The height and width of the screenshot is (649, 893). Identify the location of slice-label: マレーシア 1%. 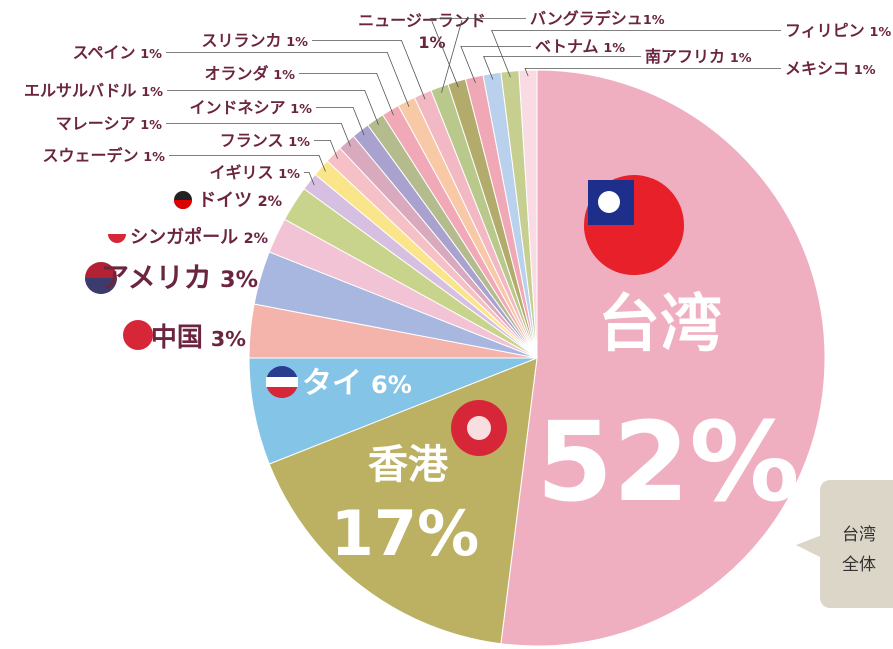
(109, 123).